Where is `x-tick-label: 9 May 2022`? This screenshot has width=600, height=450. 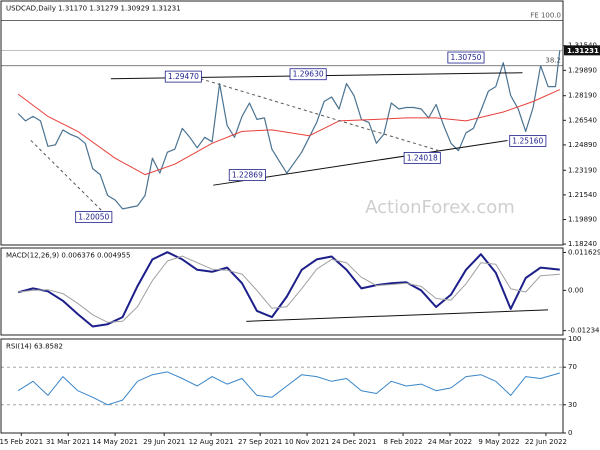 x-tick-label: 9 May 2022 is located at coordinates (498, 442).